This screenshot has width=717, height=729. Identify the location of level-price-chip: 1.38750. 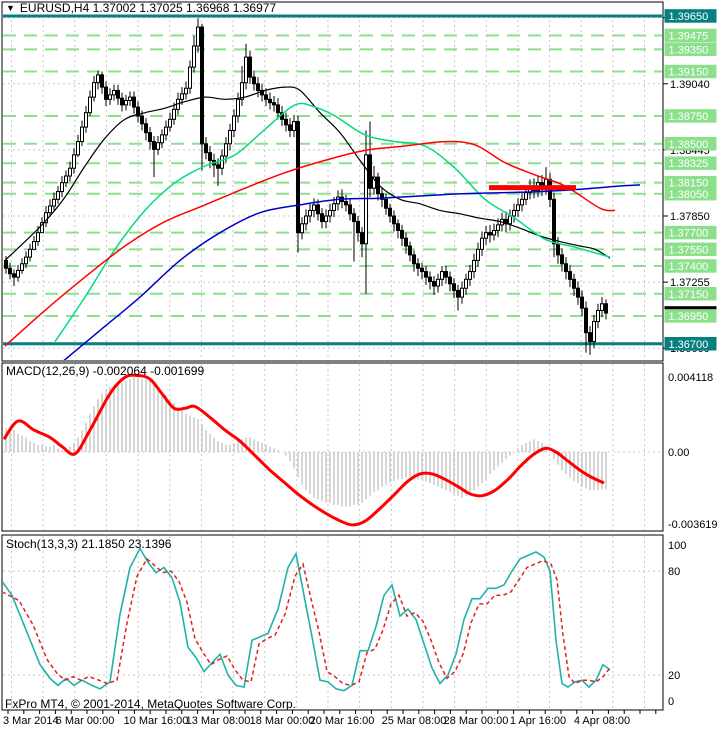
(689, 117).